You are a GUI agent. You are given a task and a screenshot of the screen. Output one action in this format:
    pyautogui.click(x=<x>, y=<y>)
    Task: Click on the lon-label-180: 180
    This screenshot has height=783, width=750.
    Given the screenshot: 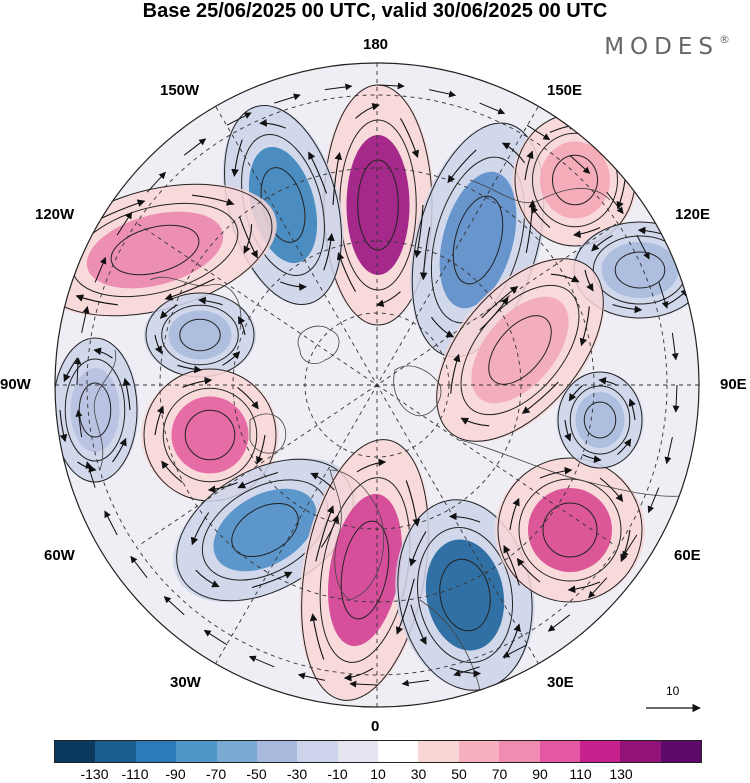 What is the action you would take?
    pyautogui.click(x=376, y=44)
    